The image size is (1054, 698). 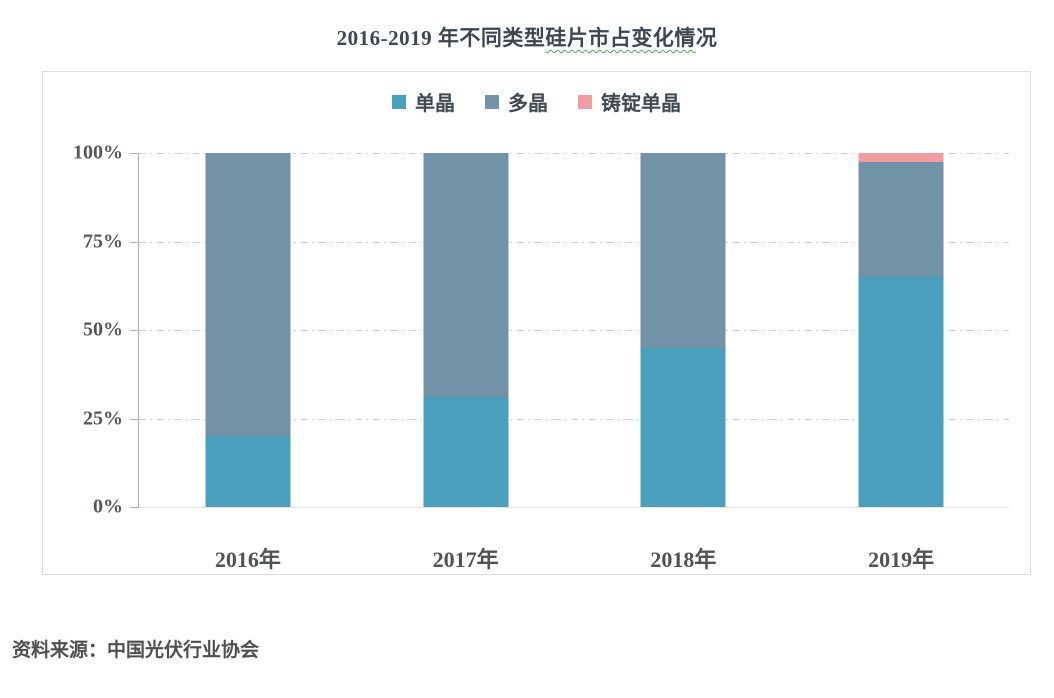 What do you see at coordinates (683, 427) in the screenshot?
I see `bar-segment-2018年-单晶` at bounding box center [683, 427].